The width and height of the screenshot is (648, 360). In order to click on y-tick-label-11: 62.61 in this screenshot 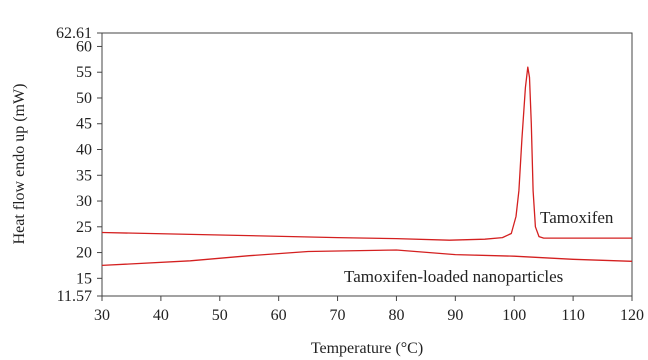, I will do `click(74, 33)`.